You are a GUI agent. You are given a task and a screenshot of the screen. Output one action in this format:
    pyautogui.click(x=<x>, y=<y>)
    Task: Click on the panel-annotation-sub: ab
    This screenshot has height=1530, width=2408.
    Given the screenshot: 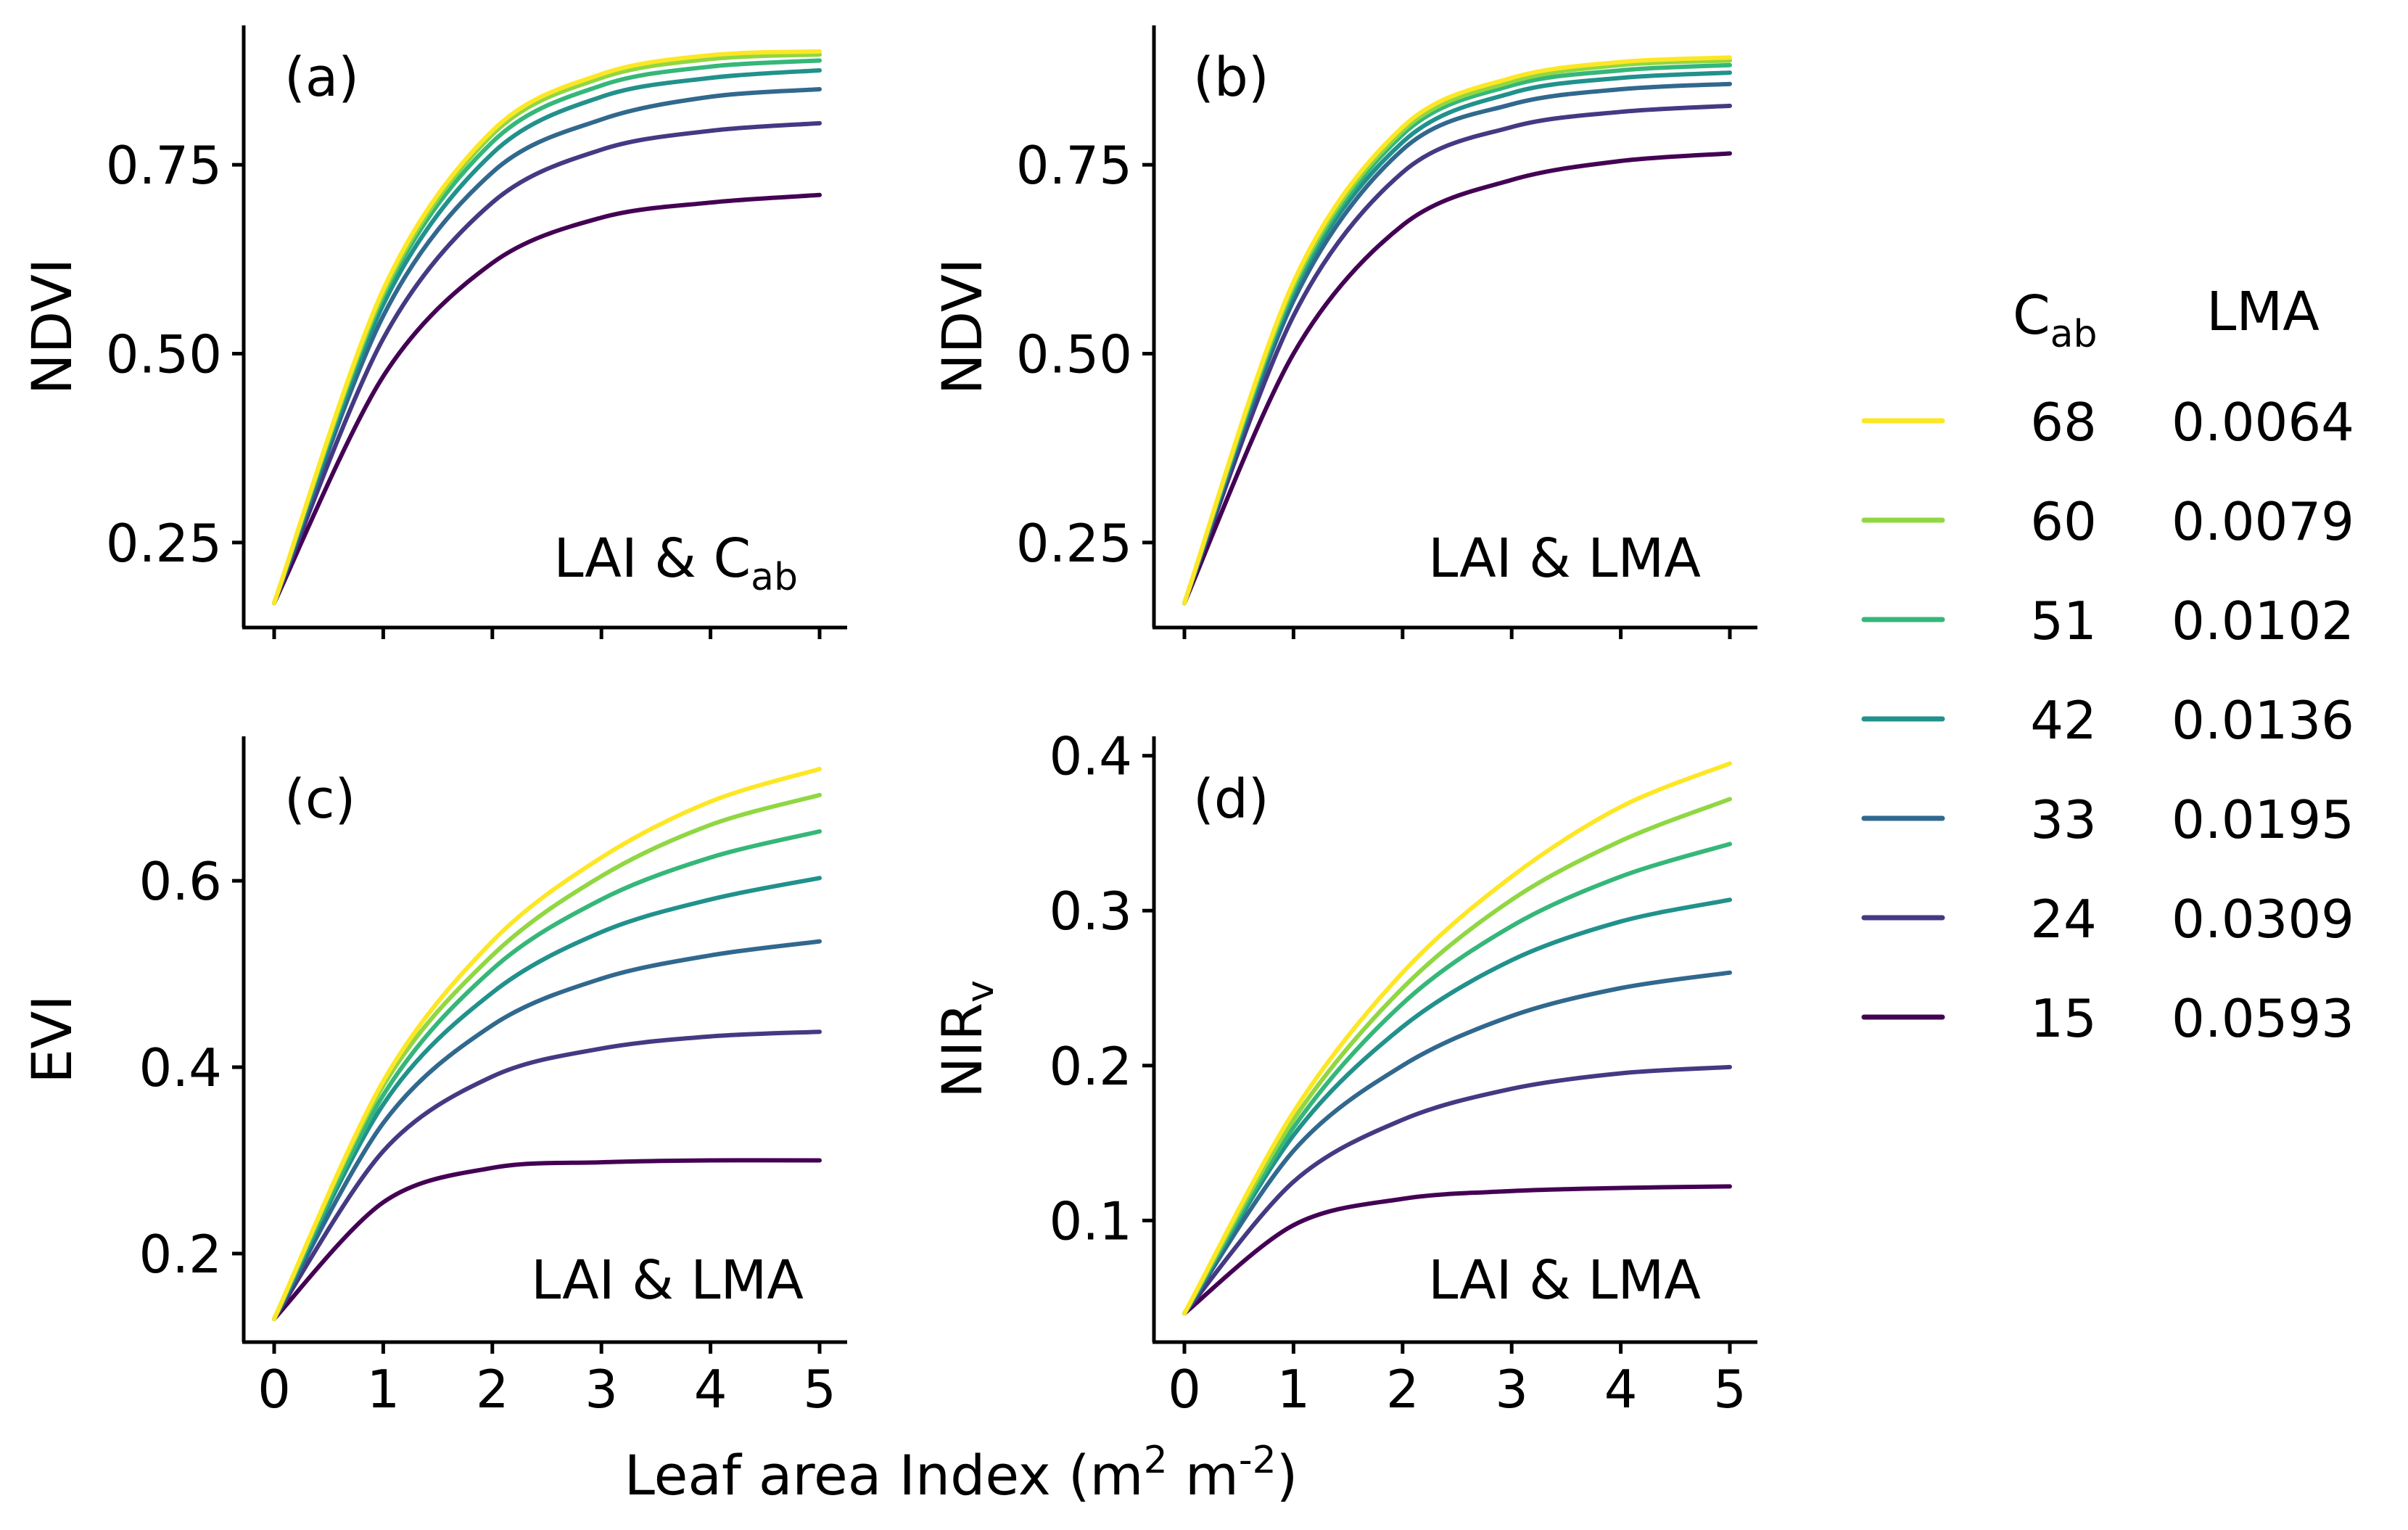 What is the action you would take?
    pyautogui.click(x=774, y=577)
    